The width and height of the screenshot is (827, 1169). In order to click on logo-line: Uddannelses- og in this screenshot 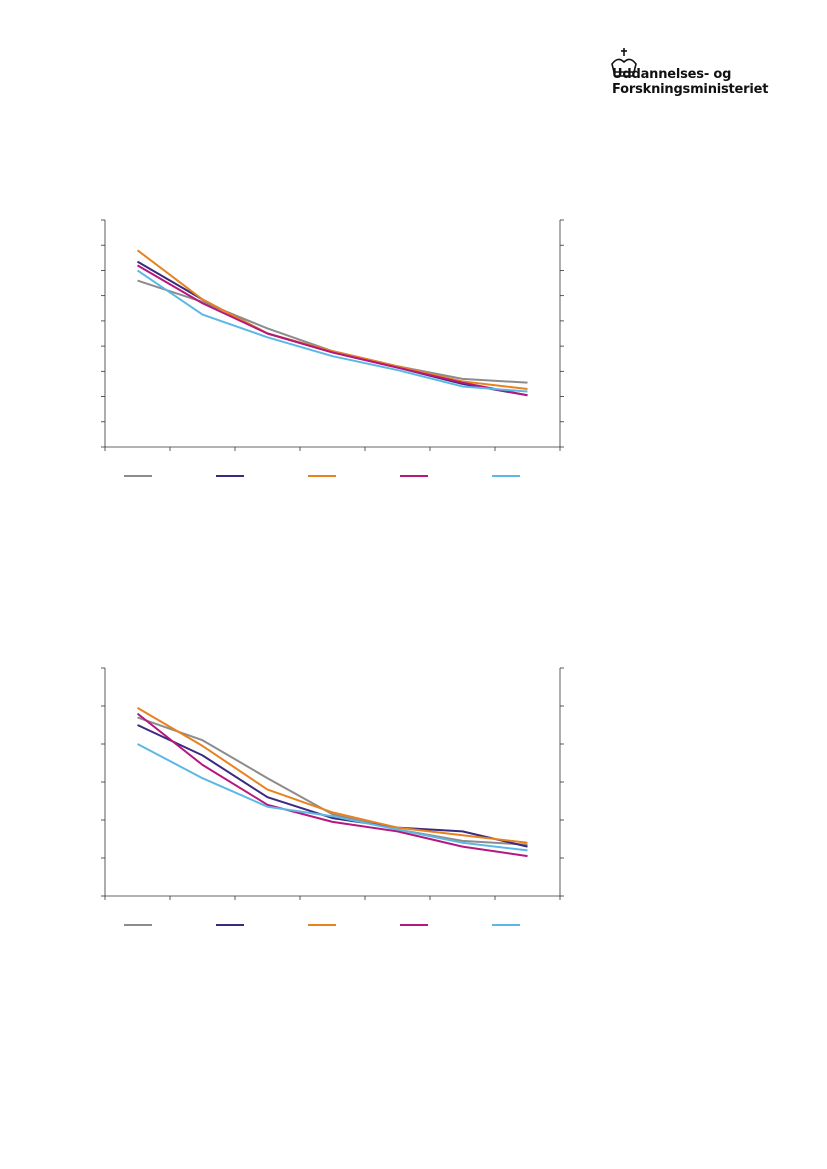, I will do `click(672, 74)`.